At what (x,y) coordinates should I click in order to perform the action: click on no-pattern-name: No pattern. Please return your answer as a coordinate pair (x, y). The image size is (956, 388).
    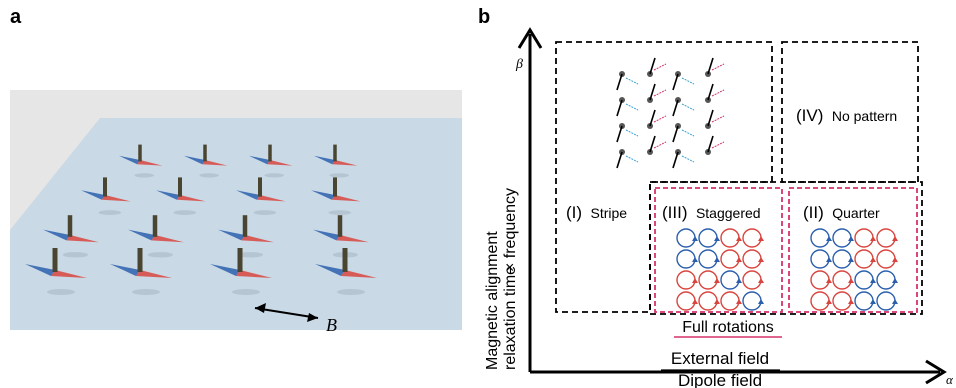
    Looking at the image, I should click on (864, 116).